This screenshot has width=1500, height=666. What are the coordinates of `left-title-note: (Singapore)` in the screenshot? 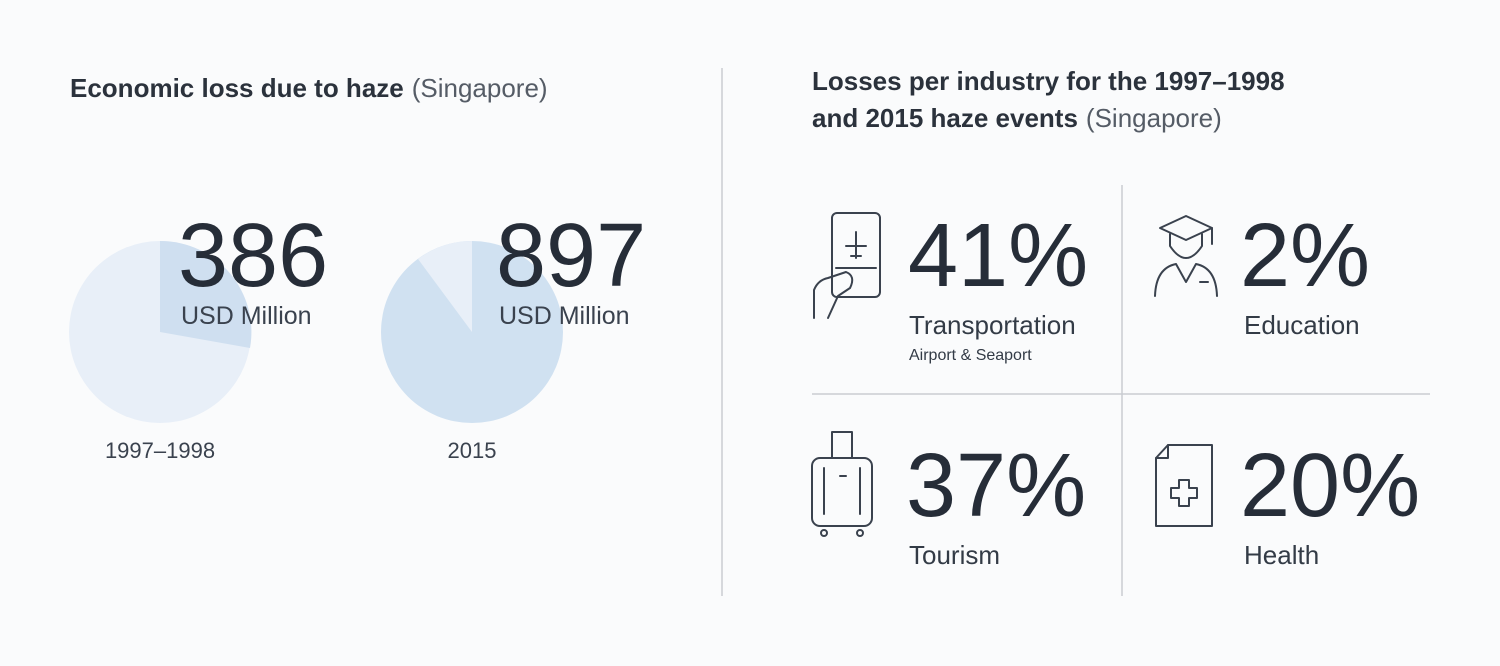 It's located at (480, 88).